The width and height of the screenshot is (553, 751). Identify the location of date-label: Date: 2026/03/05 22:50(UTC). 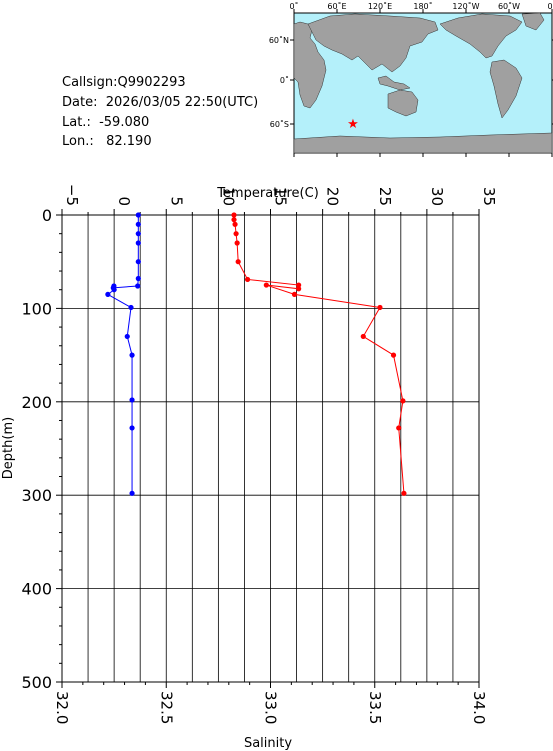
(160, 102).